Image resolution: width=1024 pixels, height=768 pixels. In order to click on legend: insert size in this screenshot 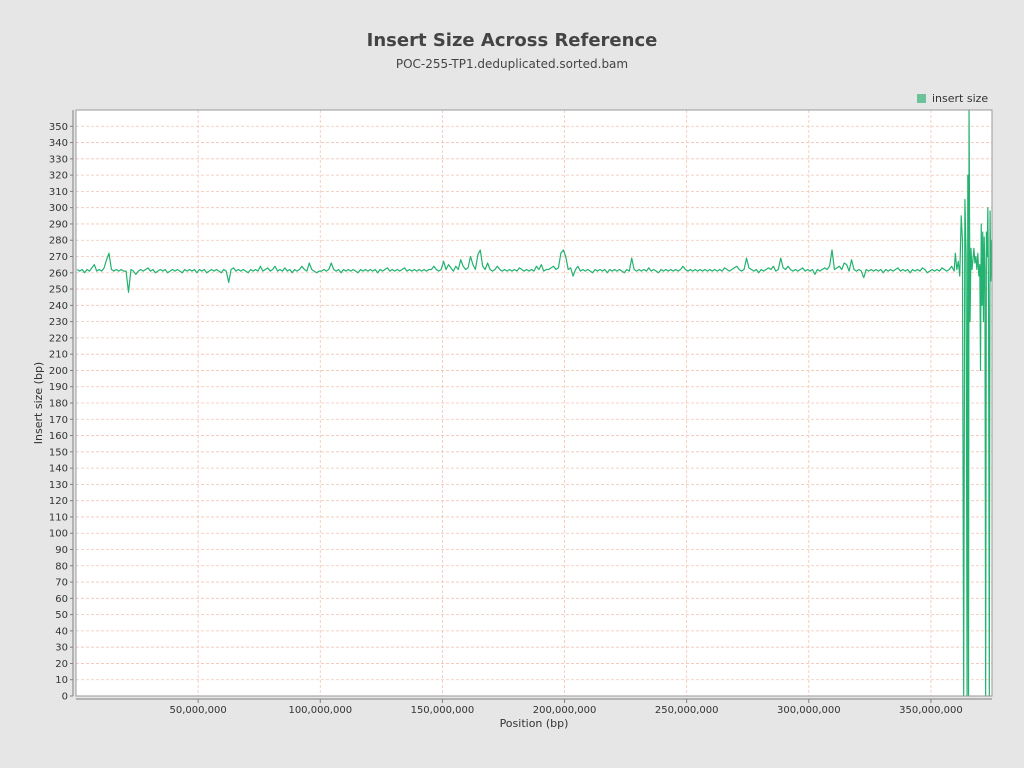, I will do `click(952, 98)`.